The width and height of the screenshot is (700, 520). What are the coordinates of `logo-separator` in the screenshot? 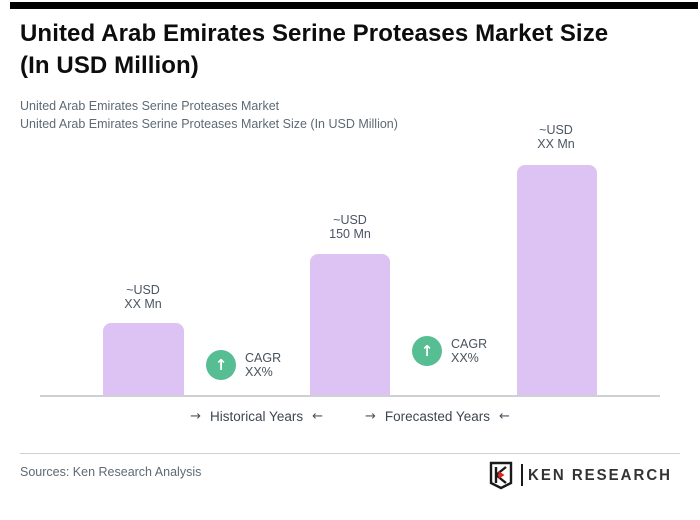 It's located at (522, 475).